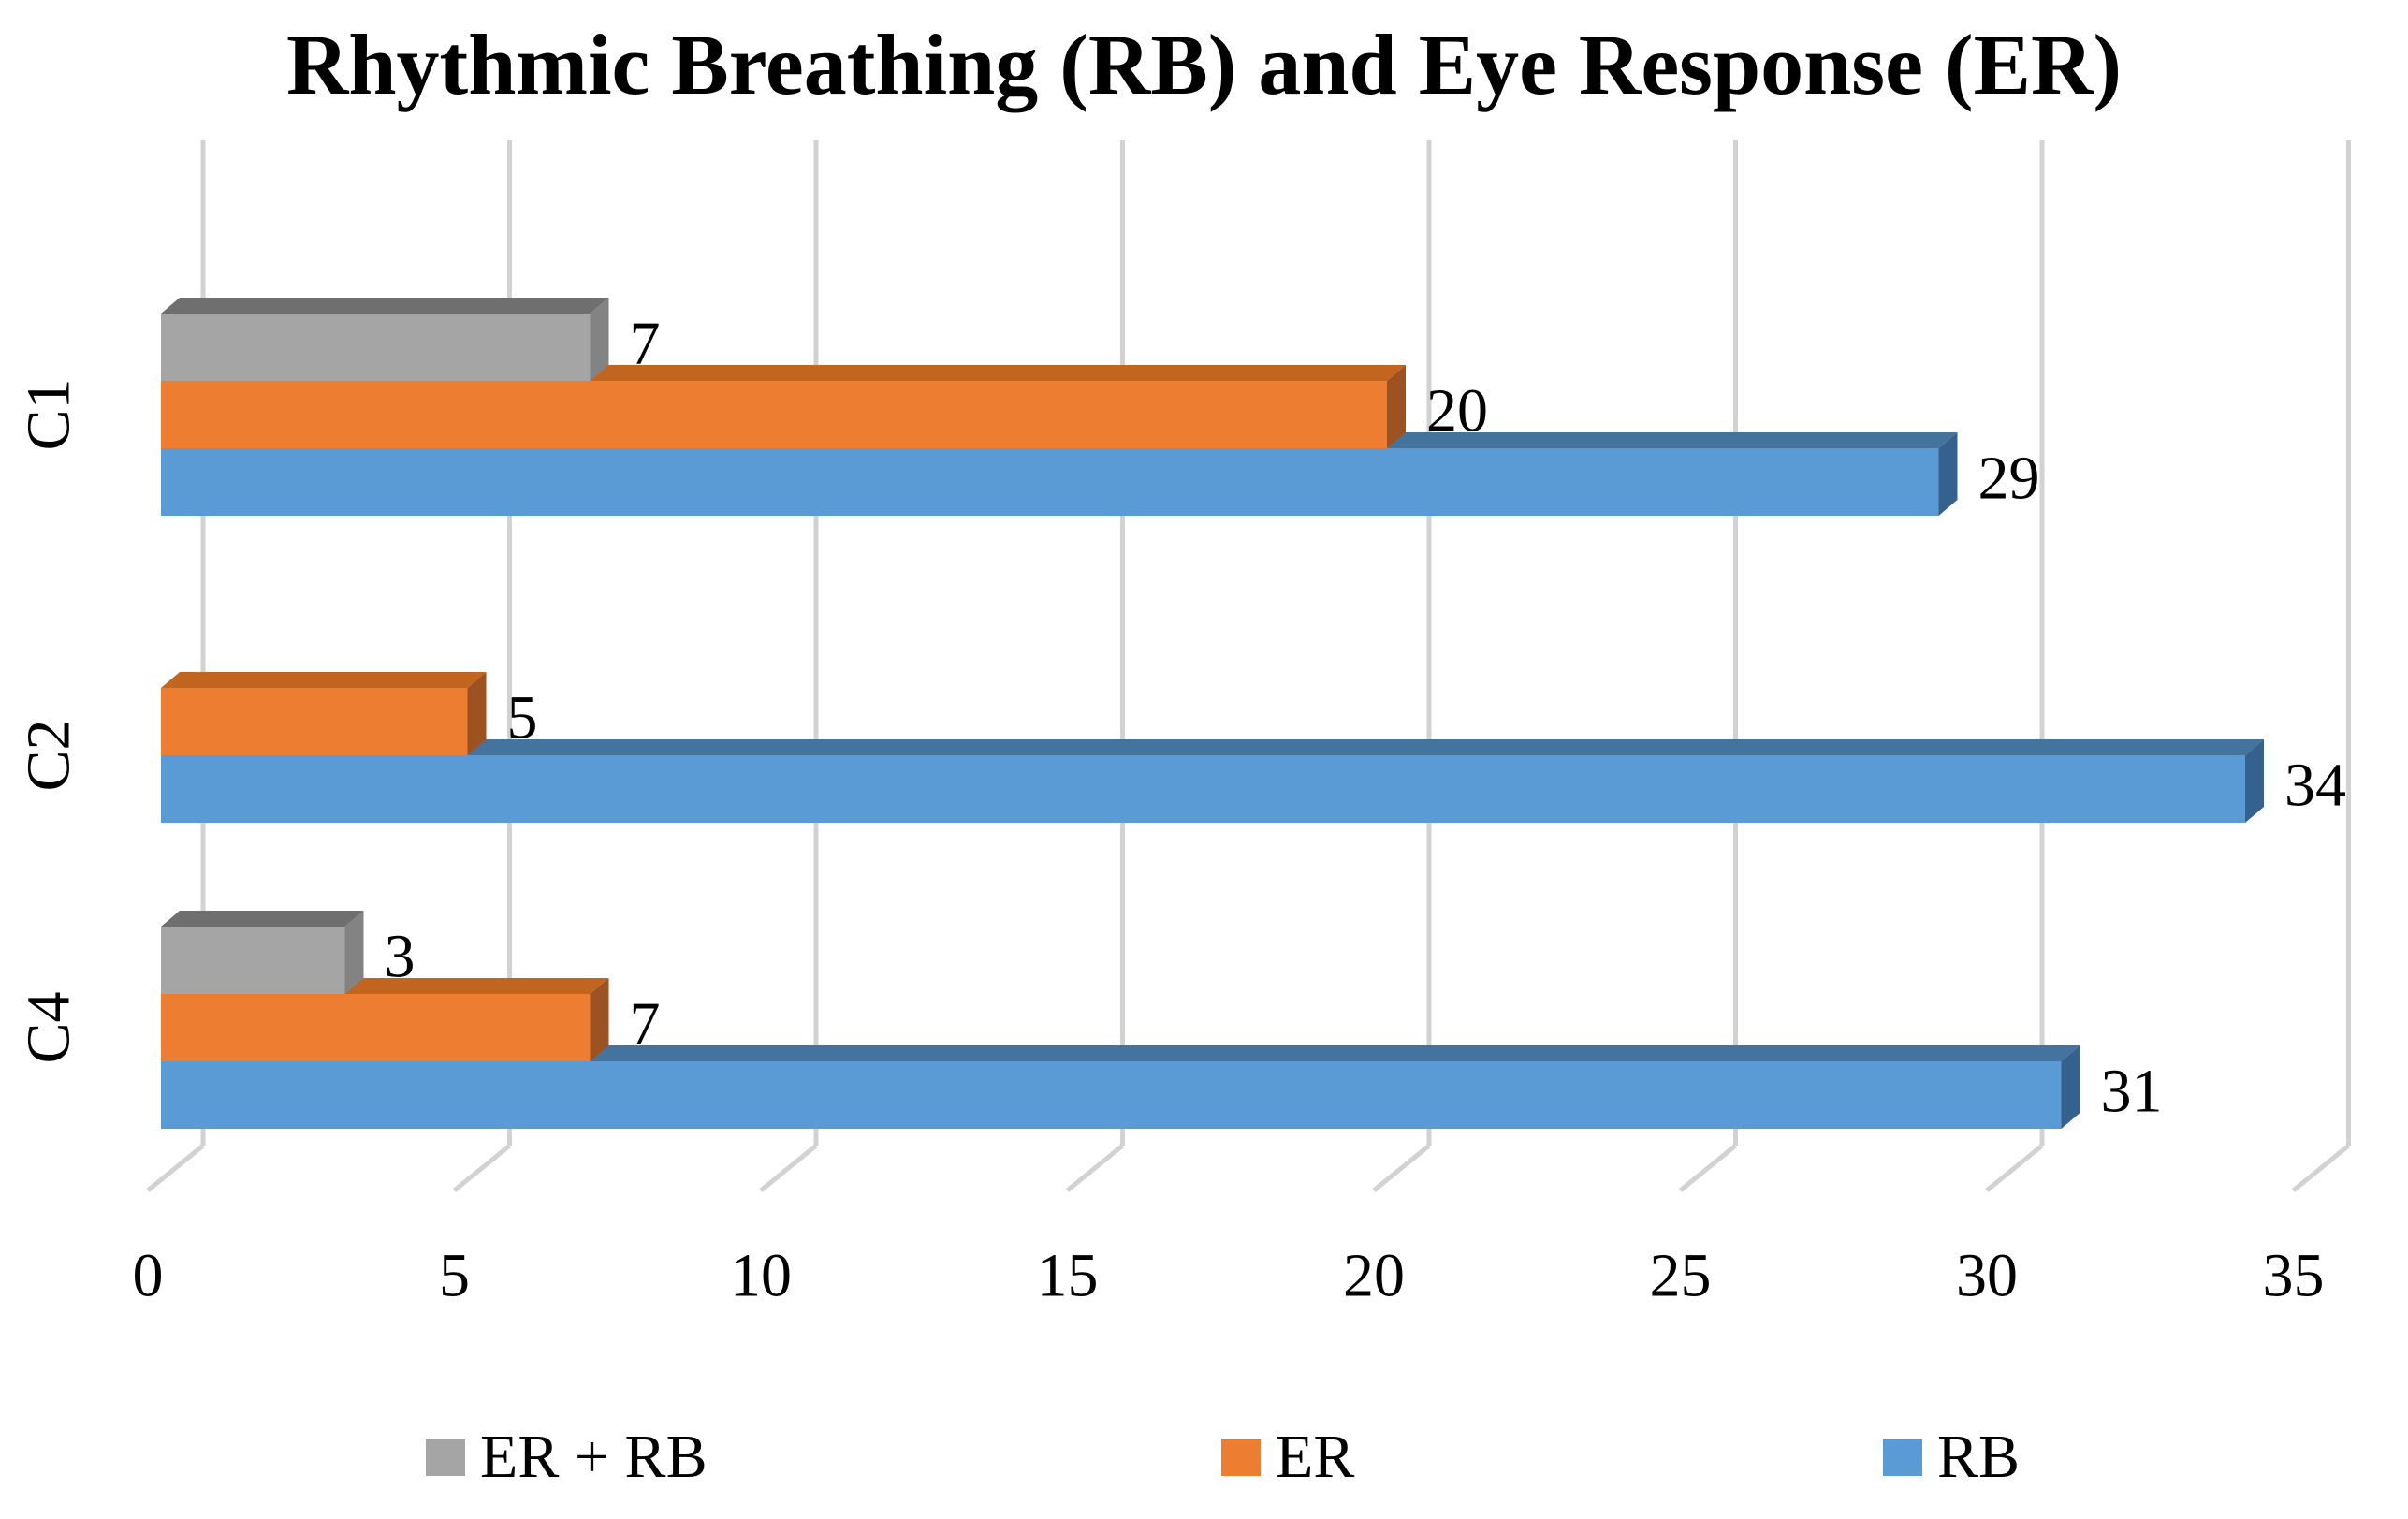 The image size is (2408, 1519). I want to click on bar-side-RB-C4, so click(2070, 1087).